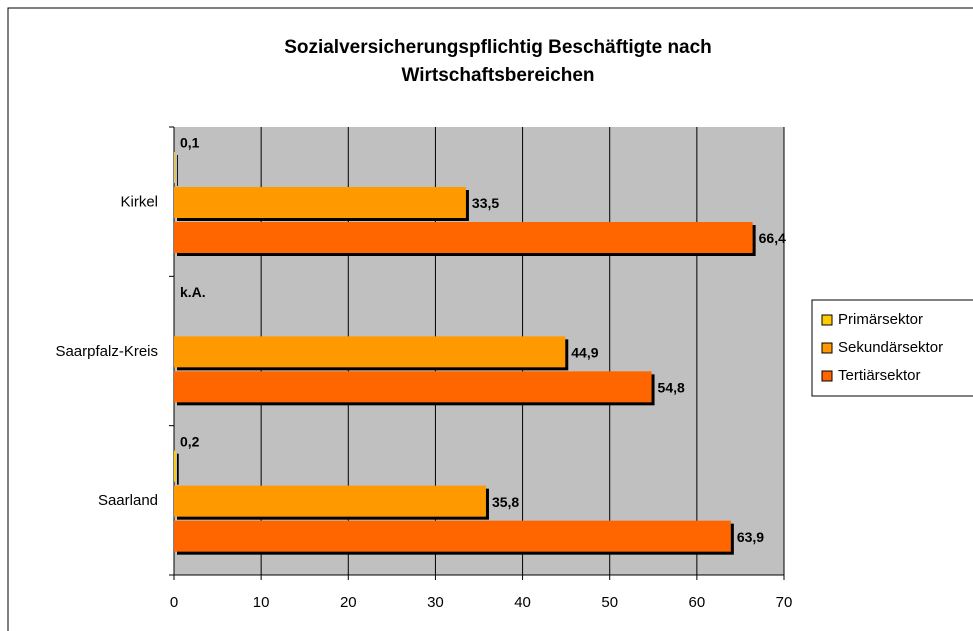 This screenshot has width=973, height=631. I want to click on legend-label: Sekundärsektor, so click(890, 347).